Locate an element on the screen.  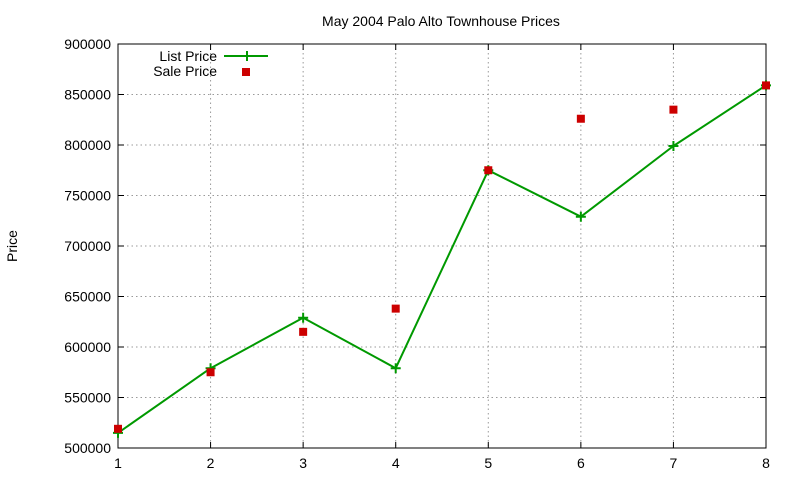
legend-label-list-price: List Price is located at coordinates (188, 56).